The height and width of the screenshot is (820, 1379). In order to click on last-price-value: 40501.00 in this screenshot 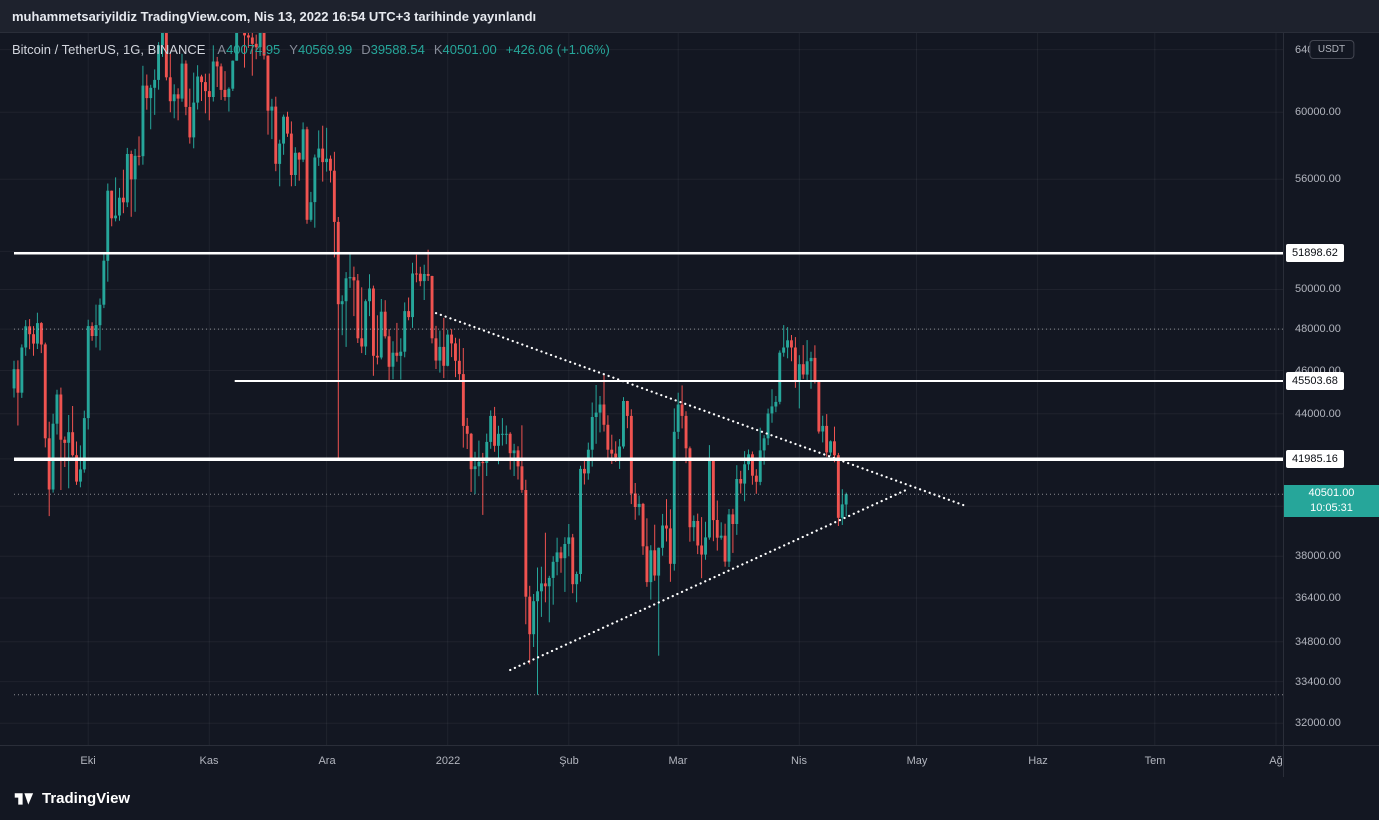, I will do `click(1331, 493)`.